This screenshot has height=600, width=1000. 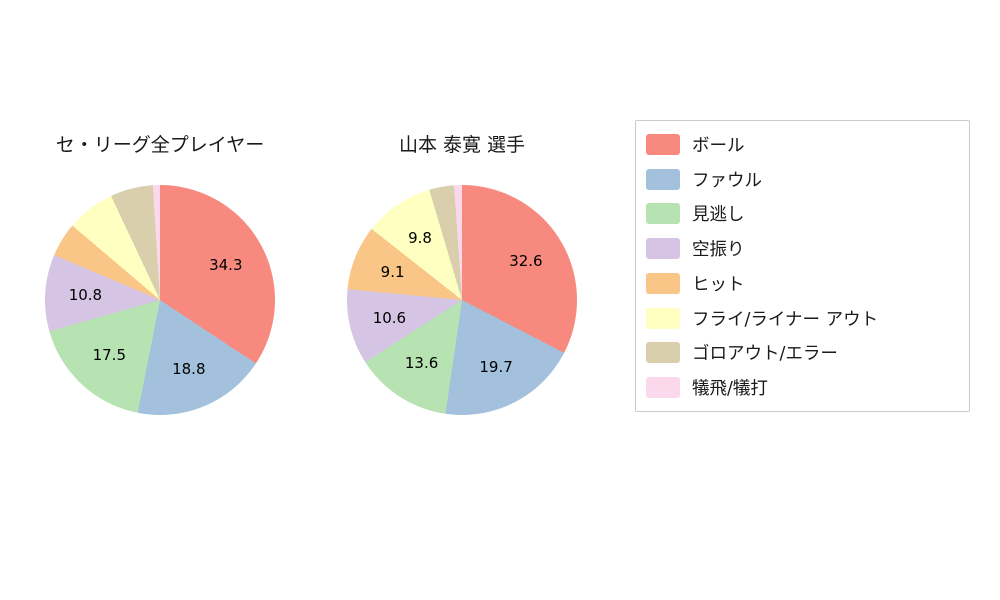 I want to click on legend-label: 見逃し, so click(x=718, y=215).